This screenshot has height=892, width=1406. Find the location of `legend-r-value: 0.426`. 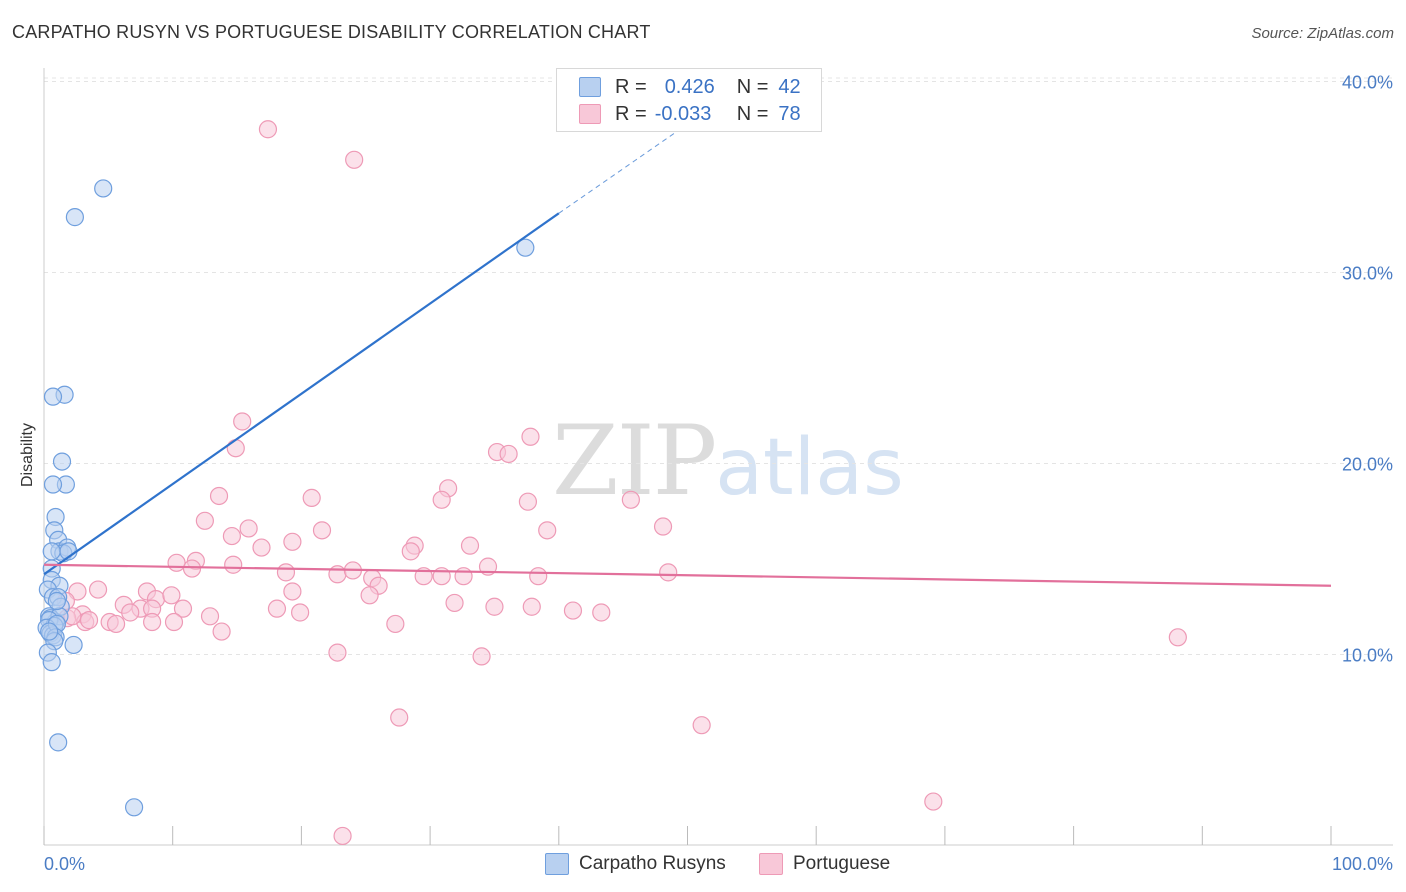

legend-r-value: 0.426 is located at coordinates (689, 86).